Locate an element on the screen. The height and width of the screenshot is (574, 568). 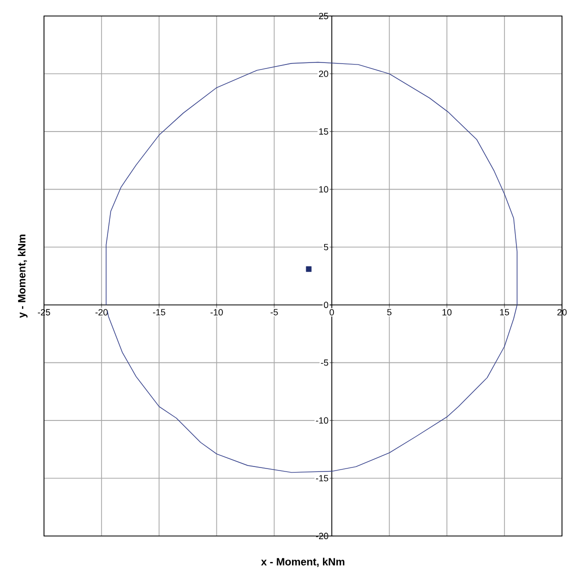
x-tick-label: -5 is located at coordinates (274, 312).